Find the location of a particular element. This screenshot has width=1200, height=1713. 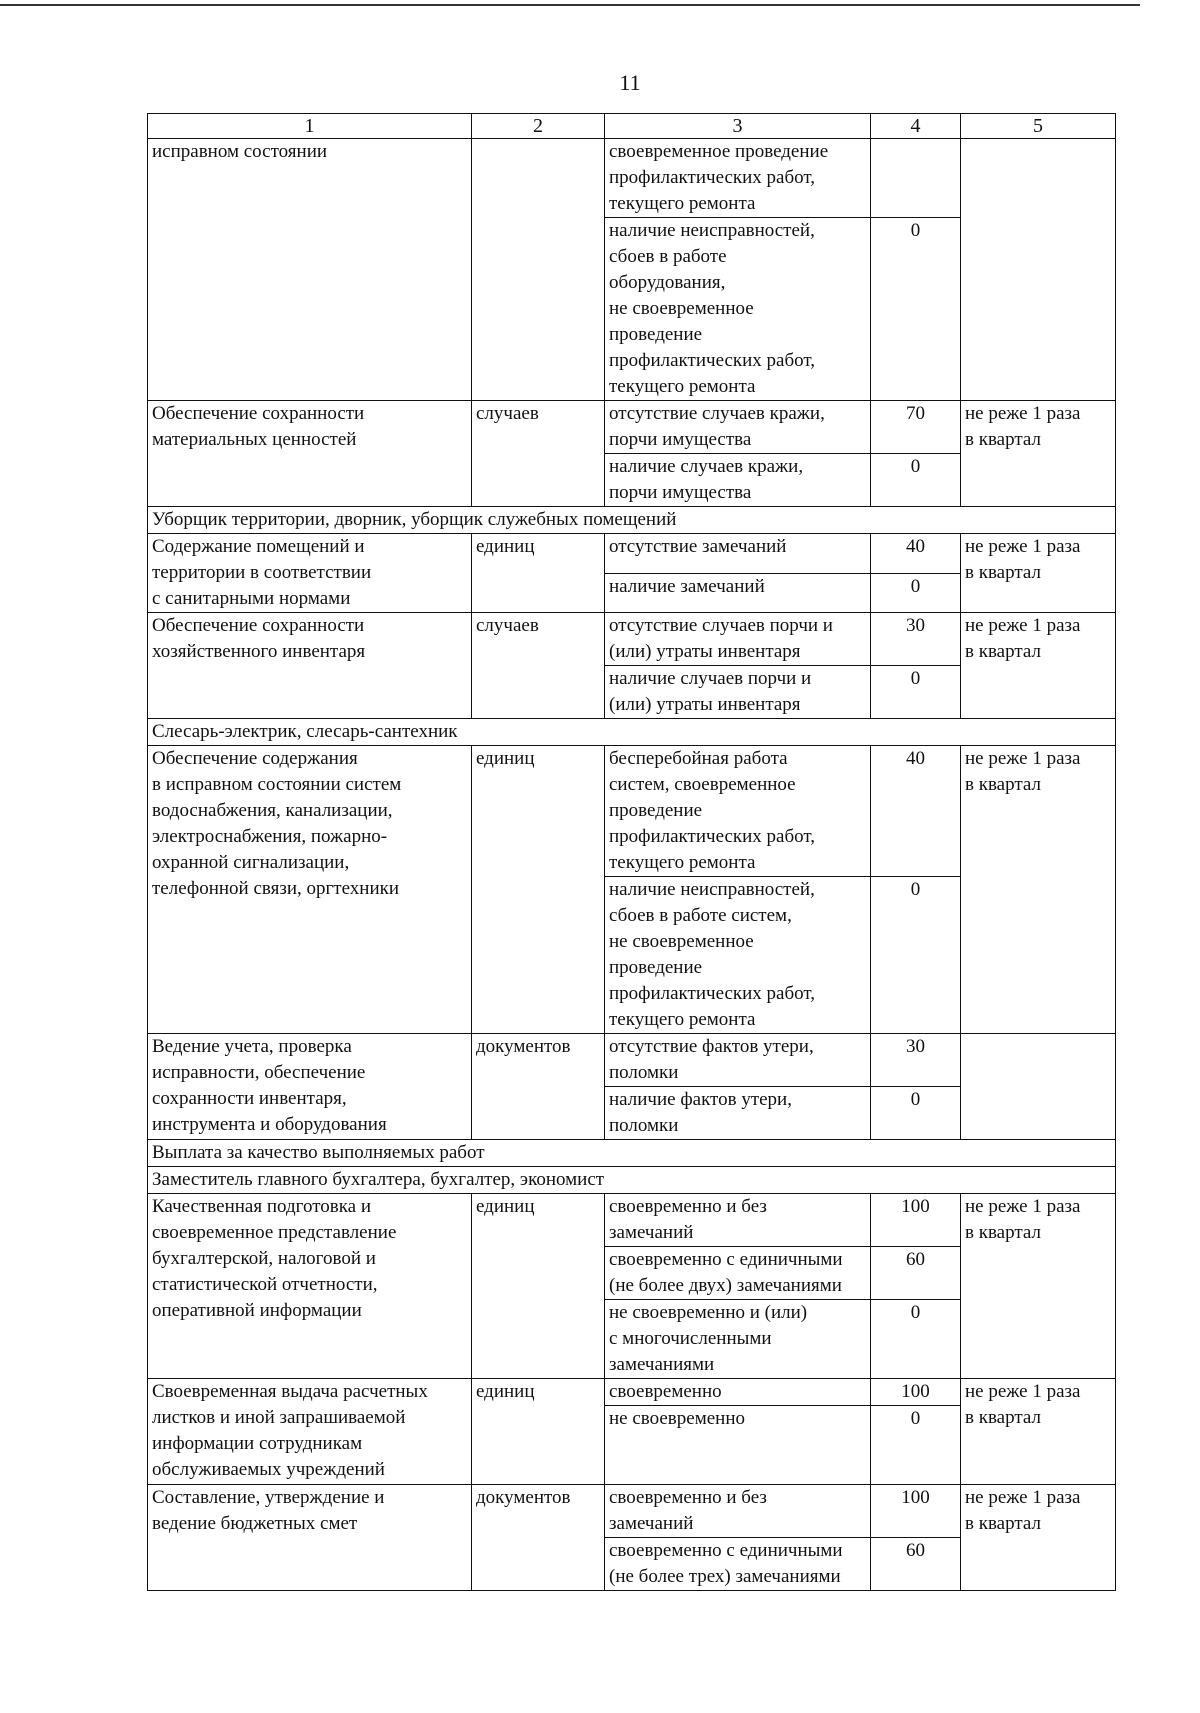

criterion-text: своевременно is located at coordinates (737, 1392).